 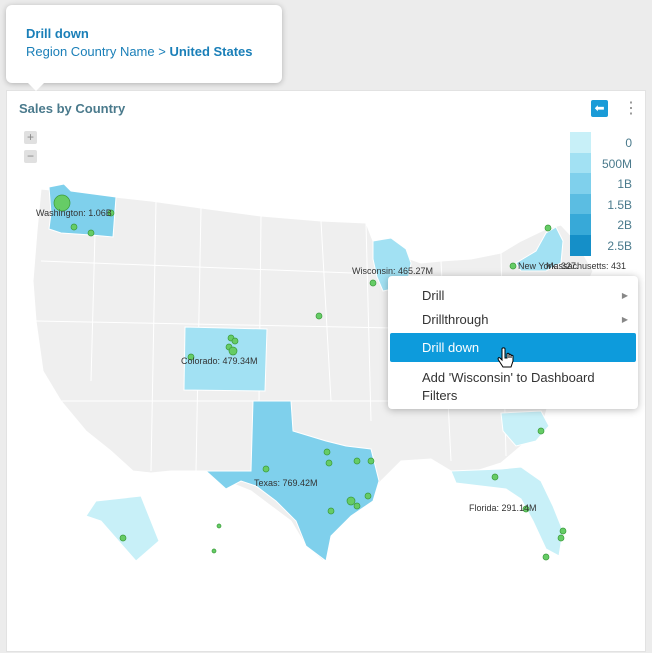 I want to click on menu-item-drillthrough-label: Drillthrough, so click(x=455, y=319).